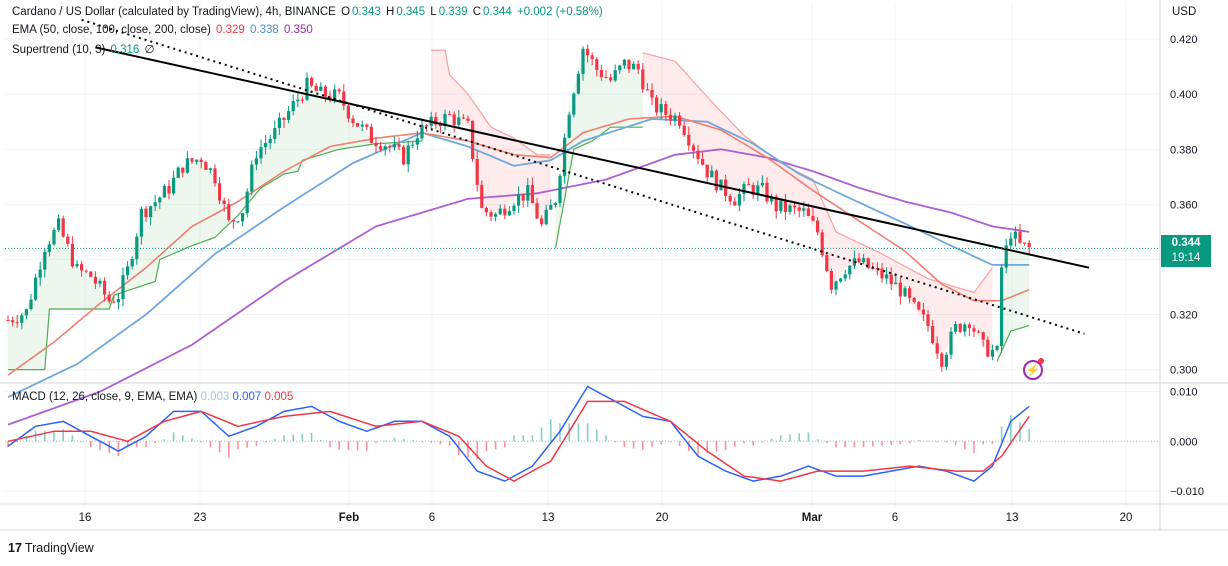 The width and height of the screenshot is (1228, 566). I want to click on lightning-icon: ⚡, so click(1033, 370).